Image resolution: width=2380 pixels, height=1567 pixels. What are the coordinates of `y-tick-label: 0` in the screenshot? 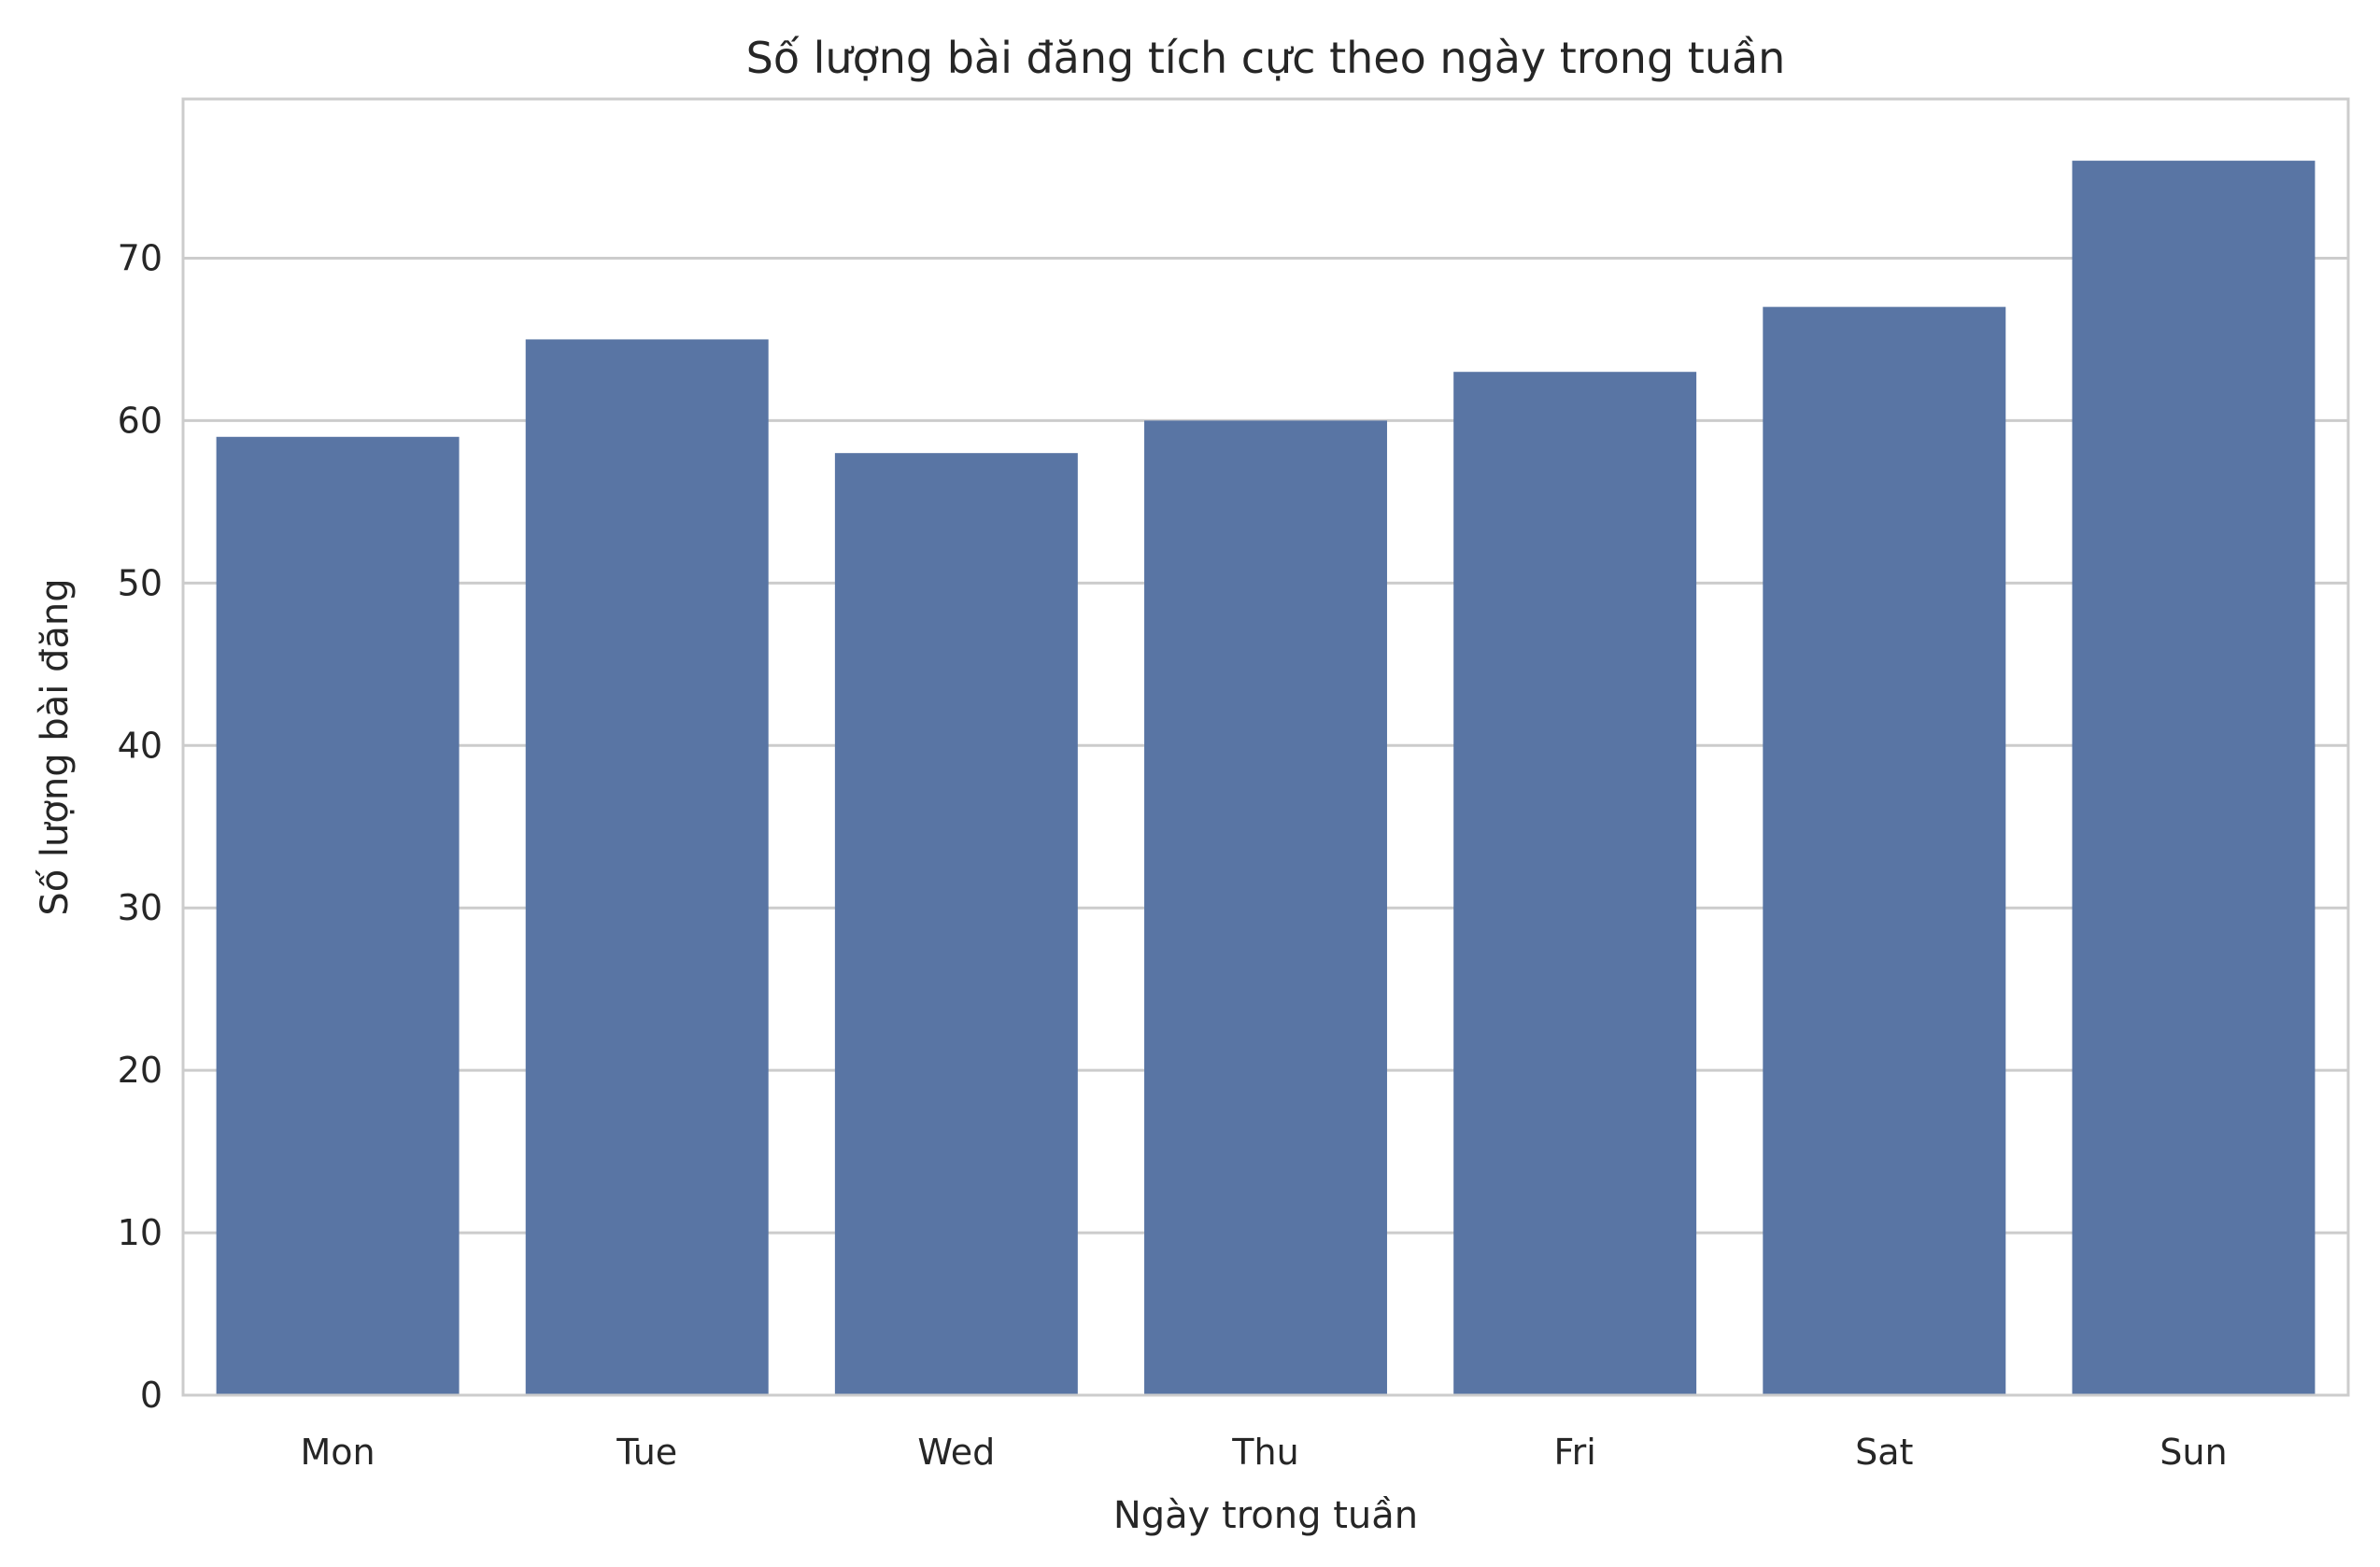 It's located at (151, 1396).